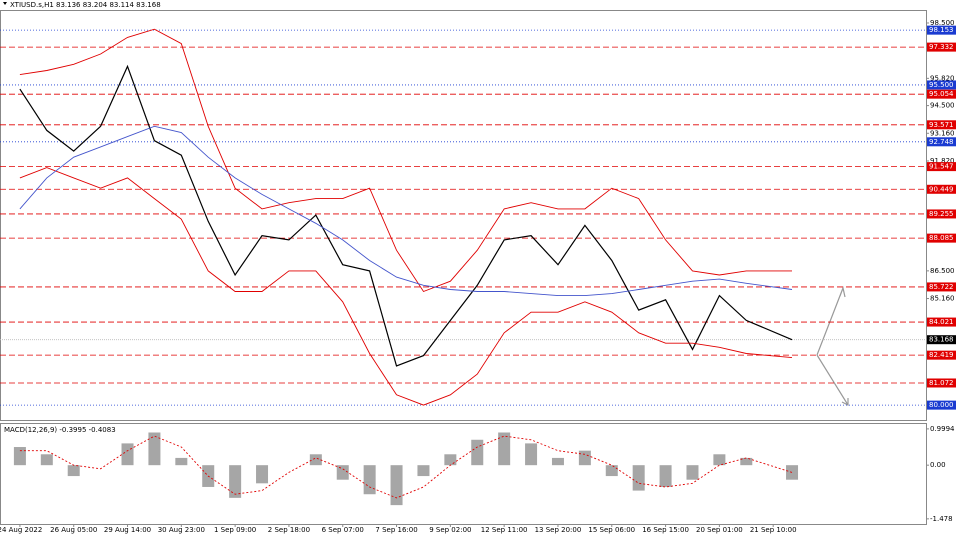 The image size is (956, 539). I want to click on x-tick-label: 9 Sep 02:00, so click(450, 530).